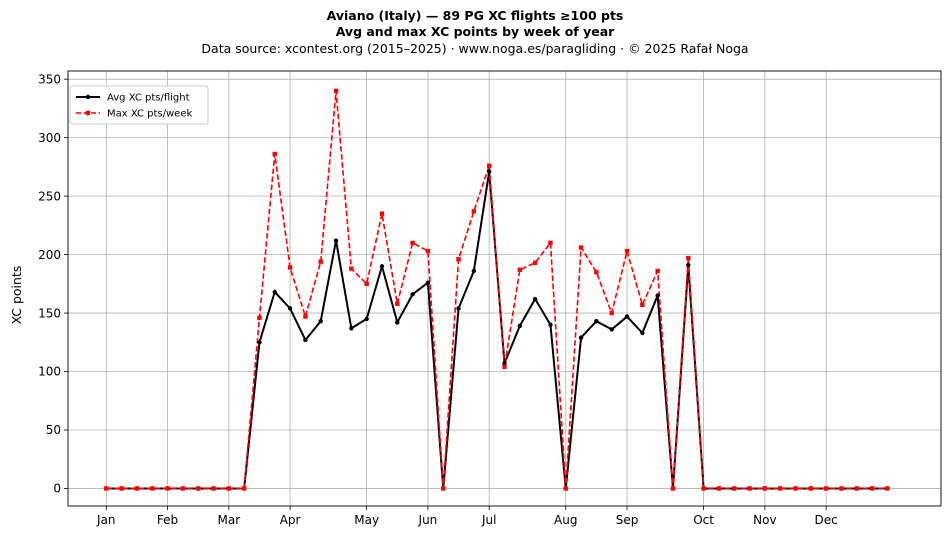 The image size is (950, 539). What do you see at coordinates (703, 520) in the screenshot?
I see `x-tick-label: Oct` at bounding box center [703, 520].